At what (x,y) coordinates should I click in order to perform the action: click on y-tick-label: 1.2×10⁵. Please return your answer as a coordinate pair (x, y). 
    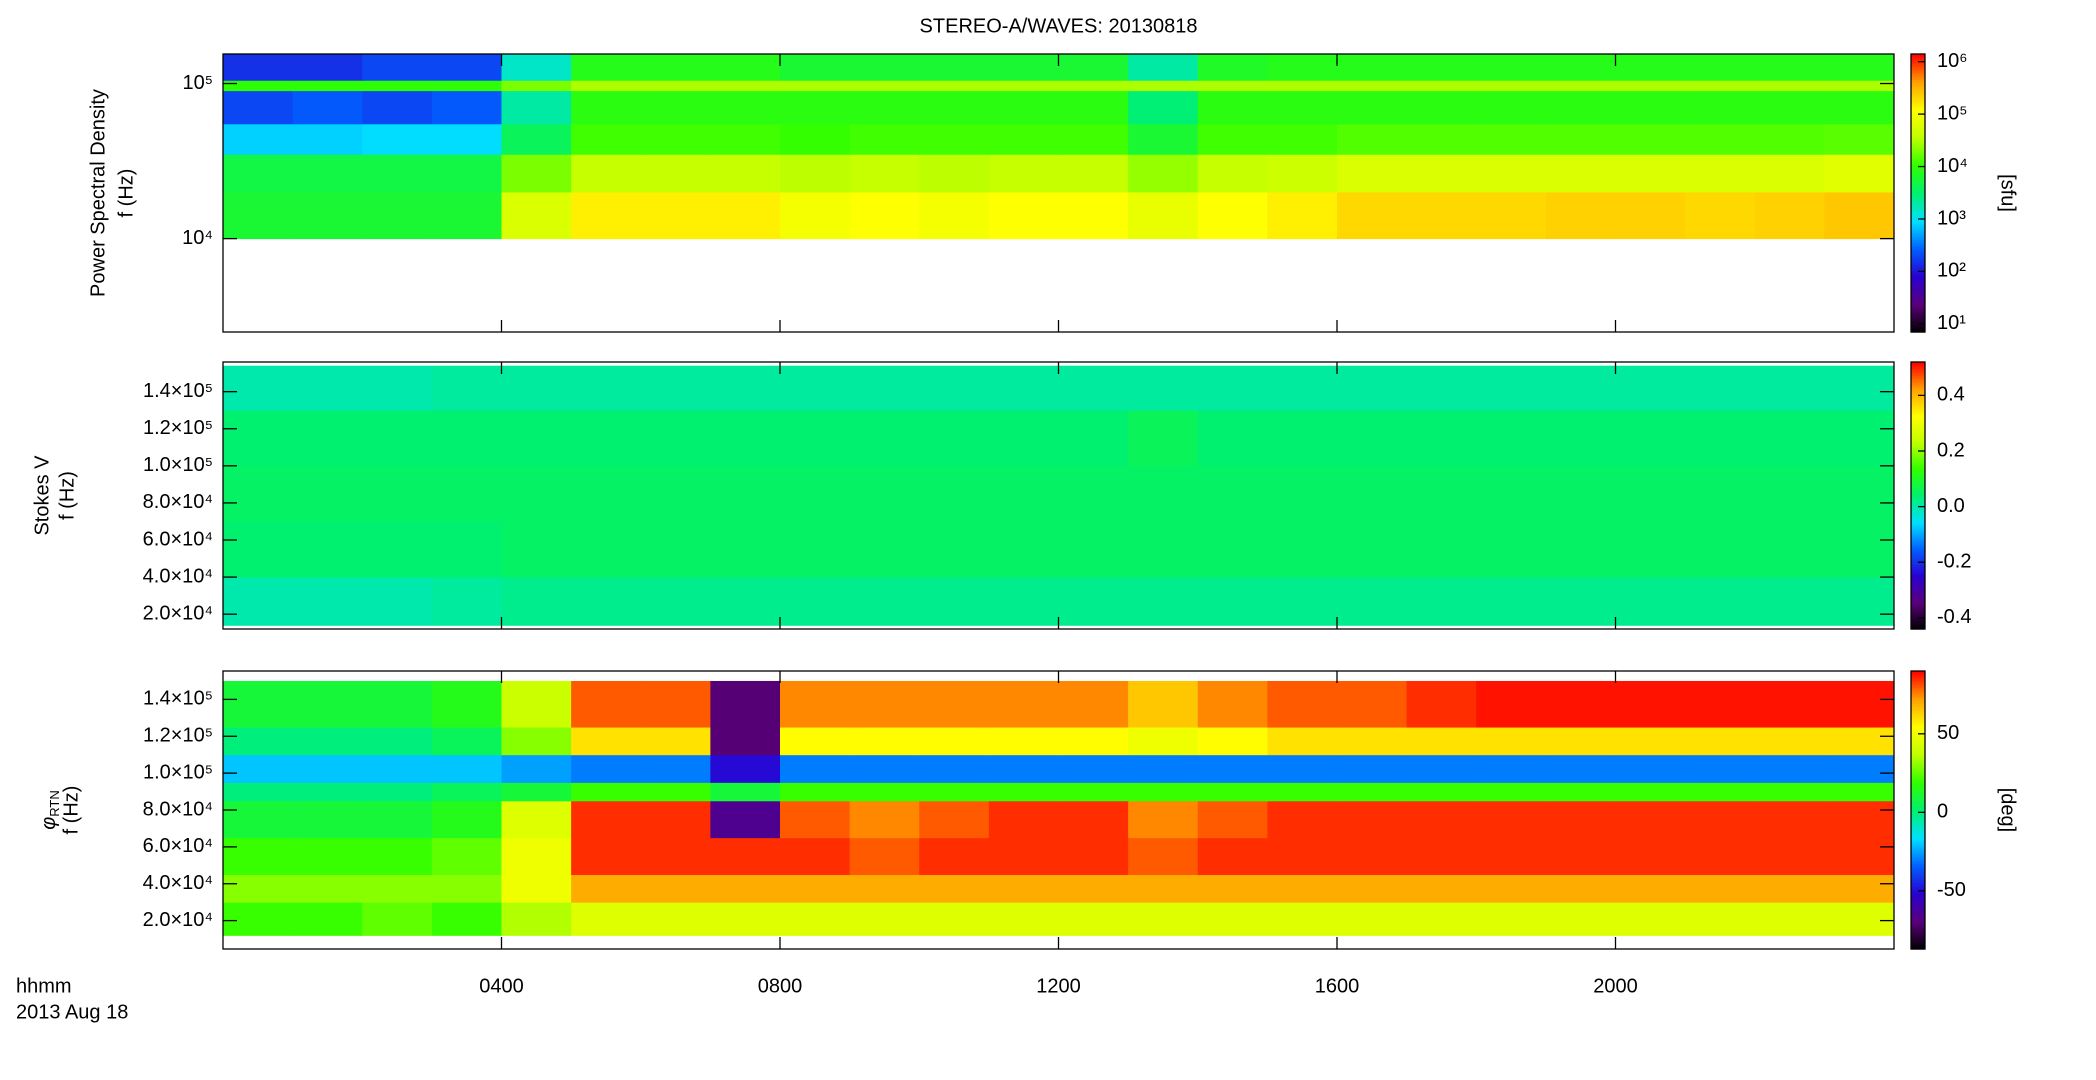
    Looking at the image, I should click on (178, 736).